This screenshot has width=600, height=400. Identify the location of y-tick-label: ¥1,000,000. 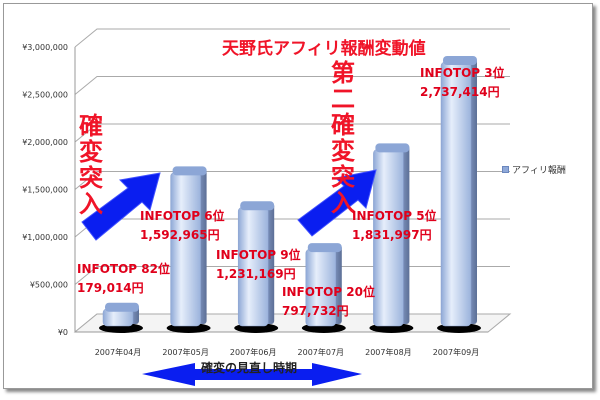
(45, 237).